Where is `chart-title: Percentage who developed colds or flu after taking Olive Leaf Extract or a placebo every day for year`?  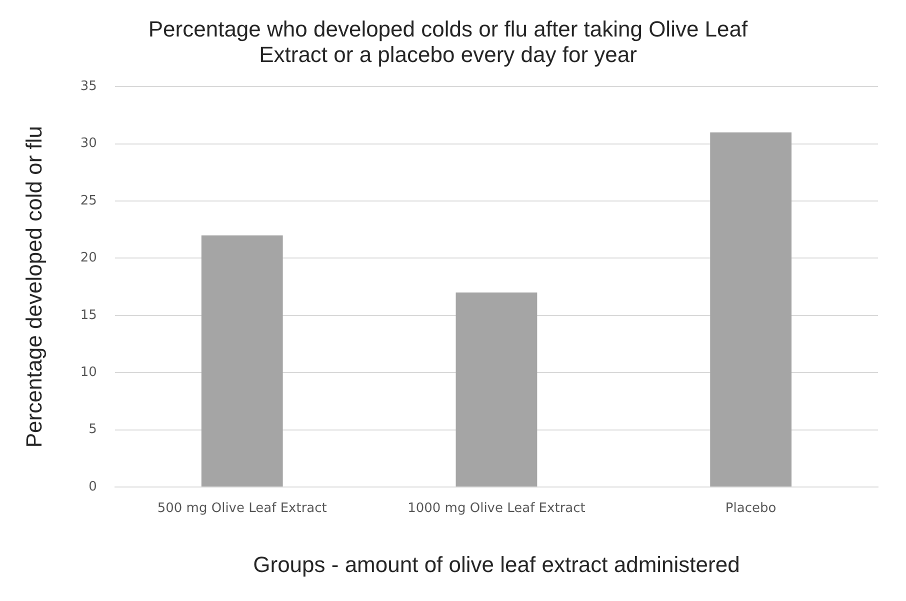
chart-title: Percentage who developed colds or flu after taking Olive Leaf Extract or a placebo every day for year is located at coordinates (448, 42).